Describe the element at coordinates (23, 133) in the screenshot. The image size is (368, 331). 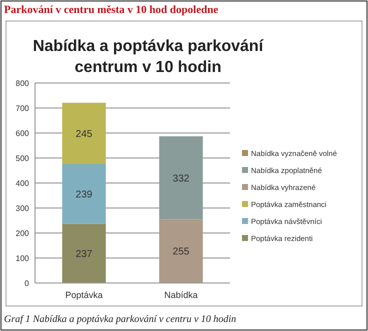
I see `y-tick-label: 600` at that location.